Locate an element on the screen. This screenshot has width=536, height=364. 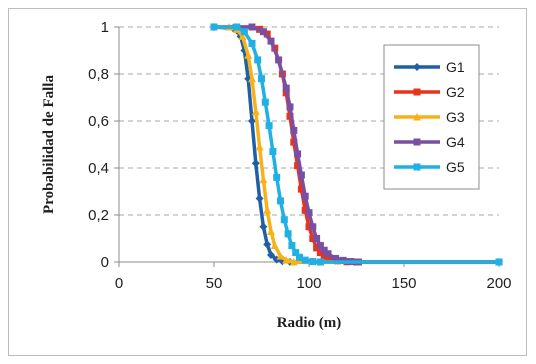
legend-item-g4: G4 is located at coordinates (429, 142).